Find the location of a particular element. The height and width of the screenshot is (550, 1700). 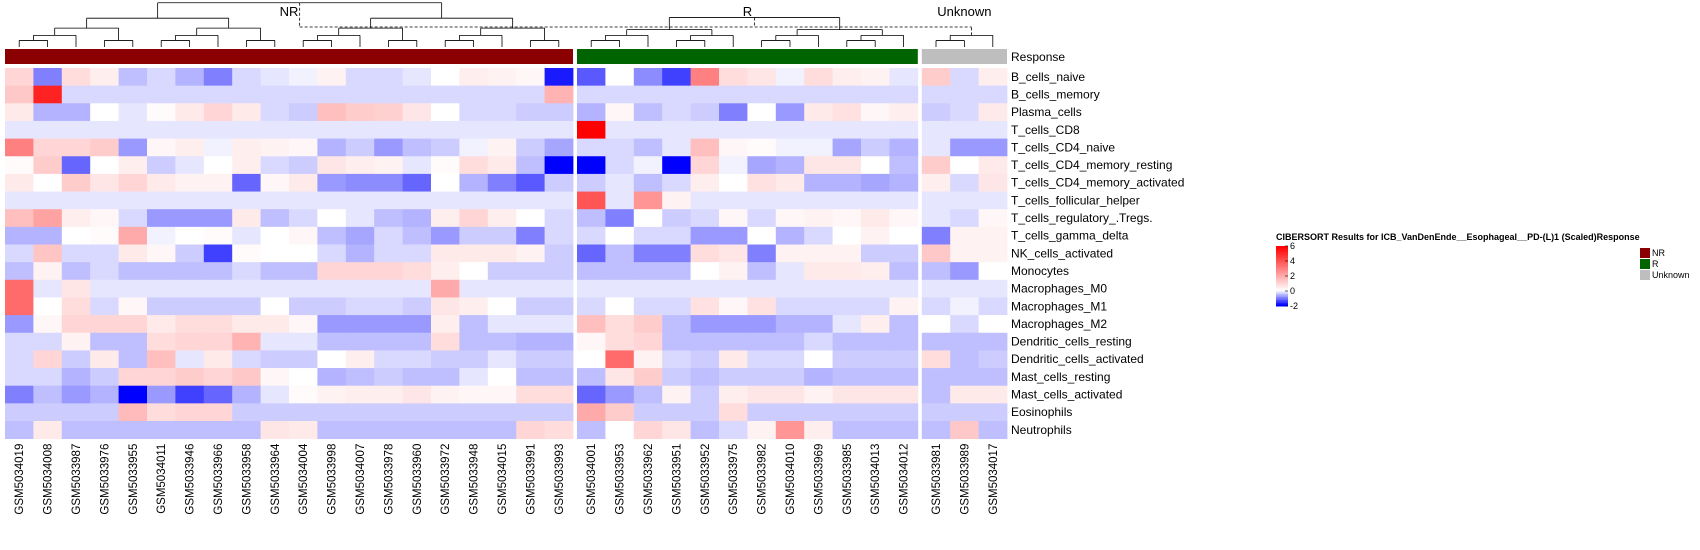

row-label: Macrophages_M2 is located at coordinates (1059, 324).